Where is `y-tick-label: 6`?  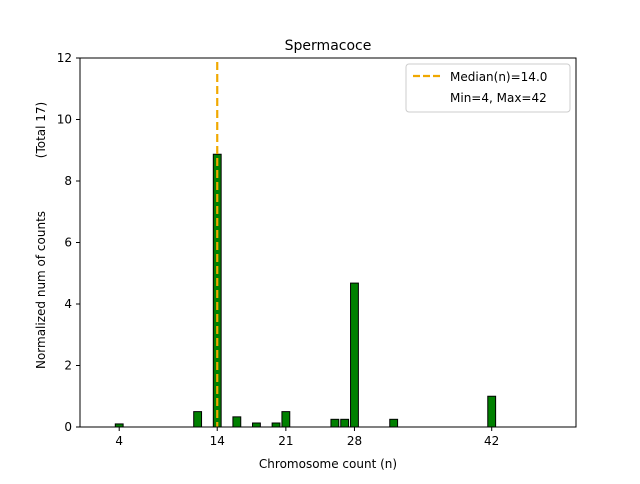
y-tick-label: 6 is located at coordinates (68, 243).